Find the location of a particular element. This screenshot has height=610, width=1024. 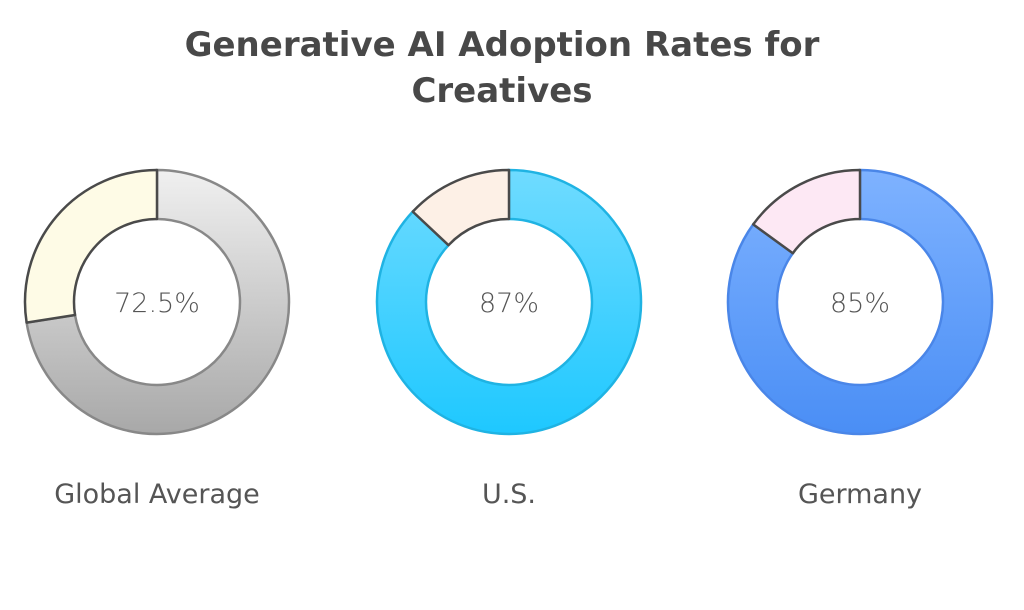

donut-center-label: 72.5% is located at coordinates (157, 303).